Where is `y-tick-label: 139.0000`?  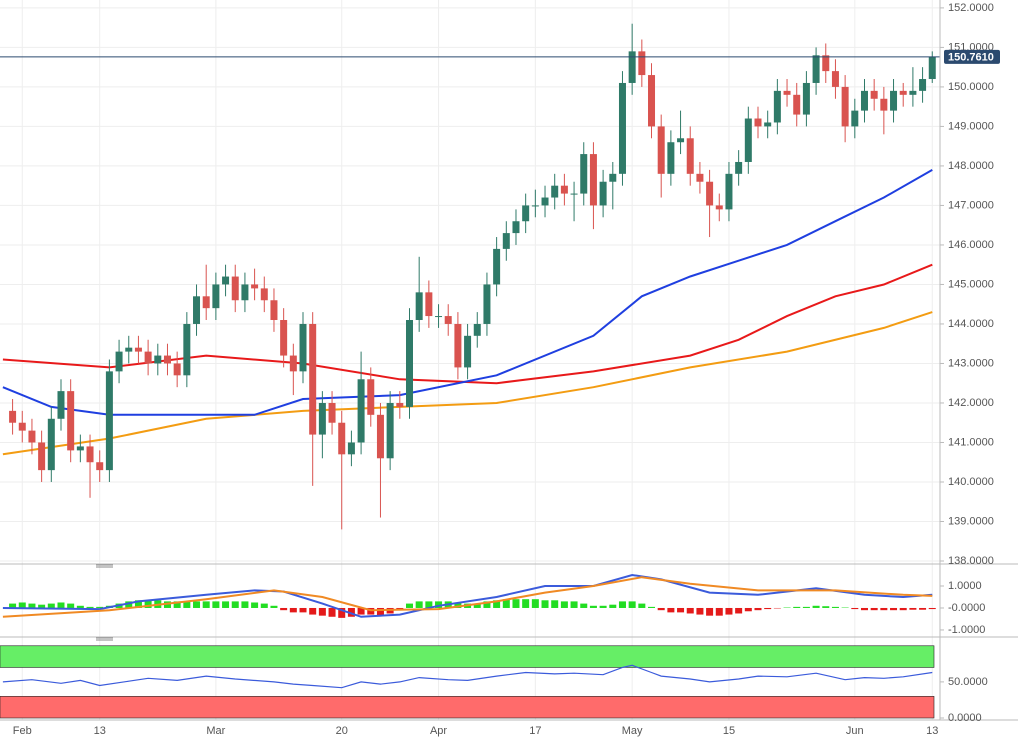 y-tick-label: 139.0000 is located at coordinates (971, 521).